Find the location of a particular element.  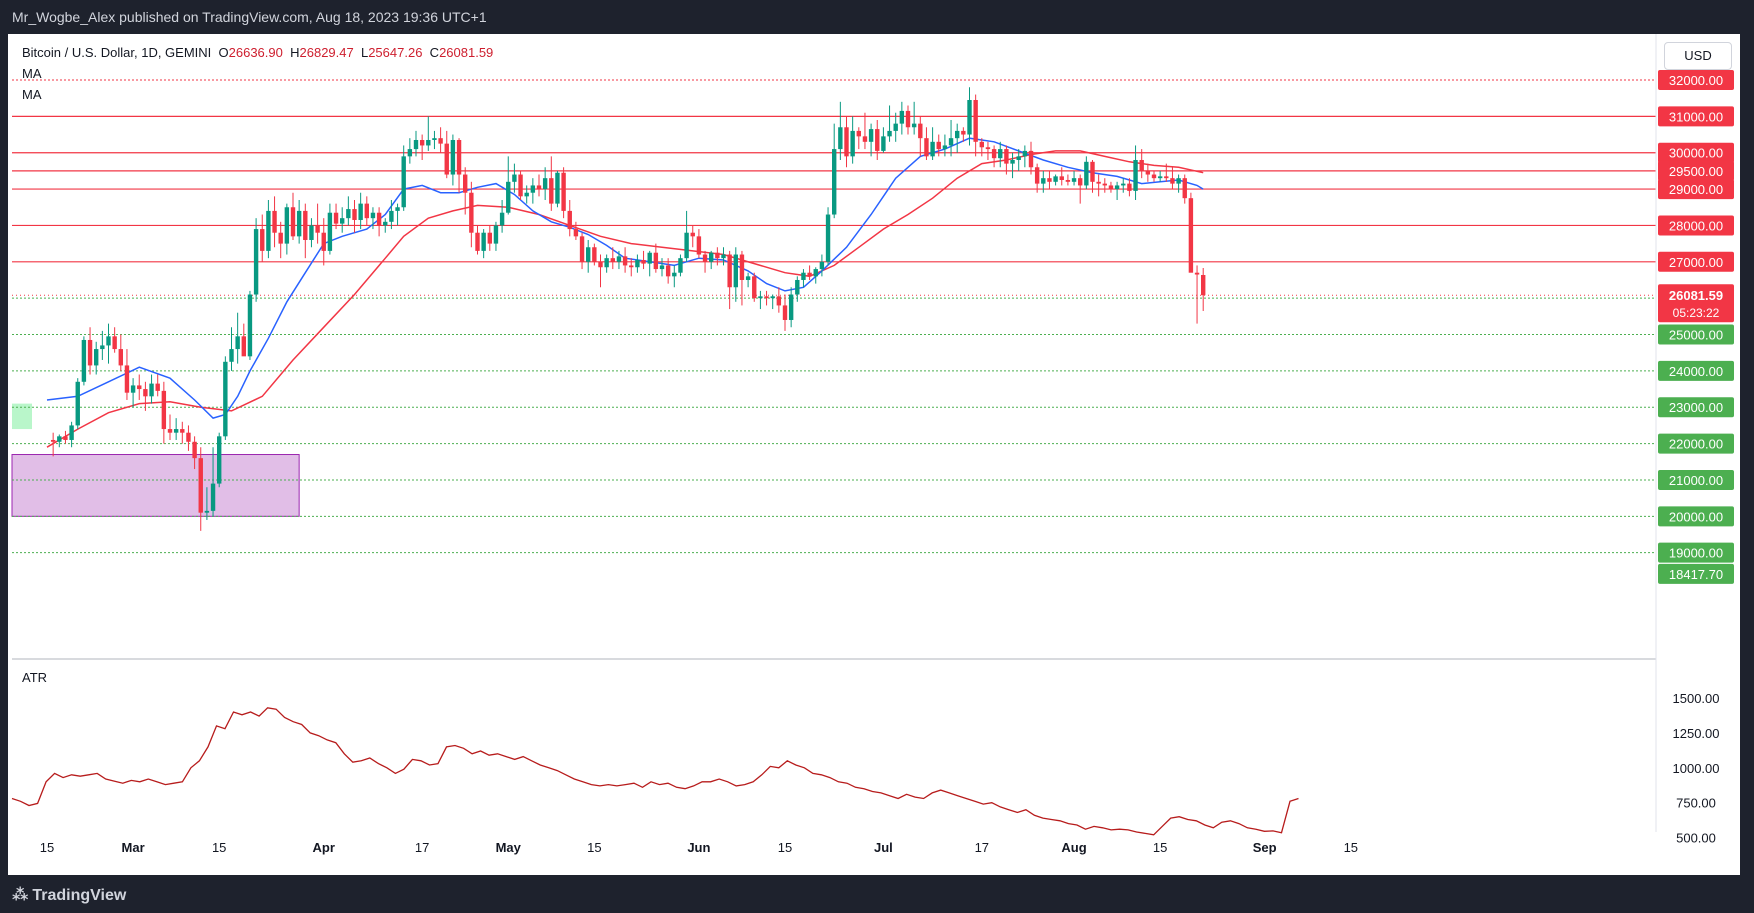

atr-legend: ATR is located at coordinates (35, 677).